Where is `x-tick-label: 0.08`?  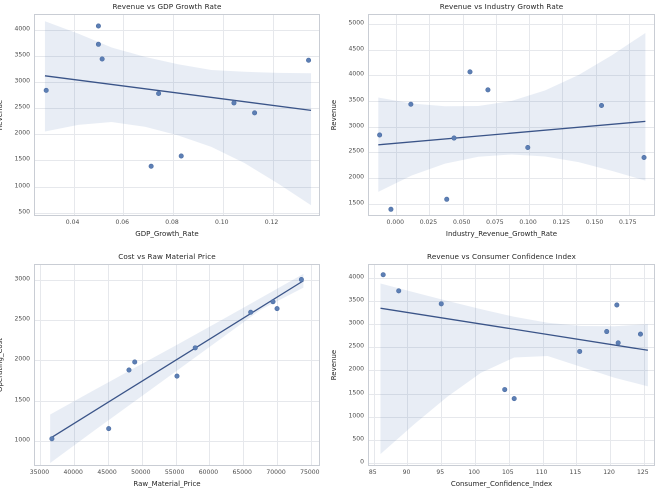 x-tick-label: 0.08 is located at coordinates (172, 222).